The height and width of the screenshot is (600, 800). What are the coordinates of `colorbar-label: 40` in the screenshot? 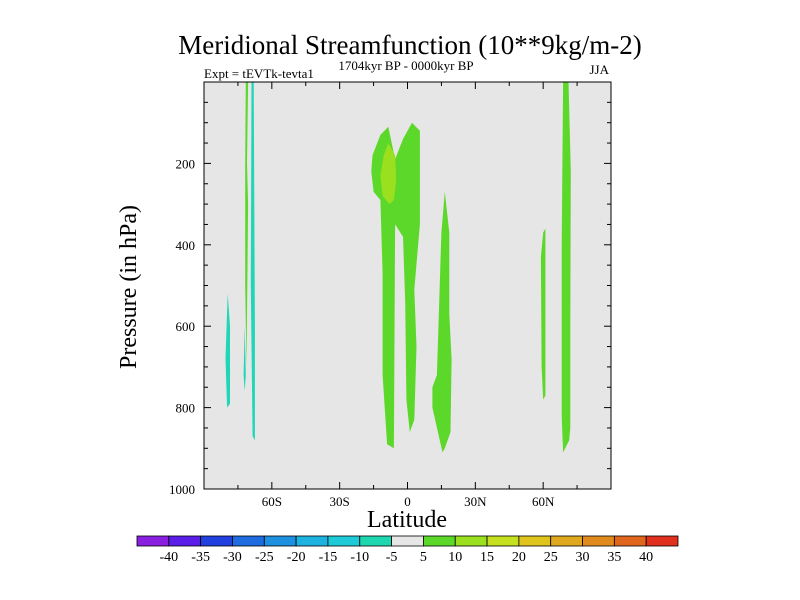 It's located at (646, 557).